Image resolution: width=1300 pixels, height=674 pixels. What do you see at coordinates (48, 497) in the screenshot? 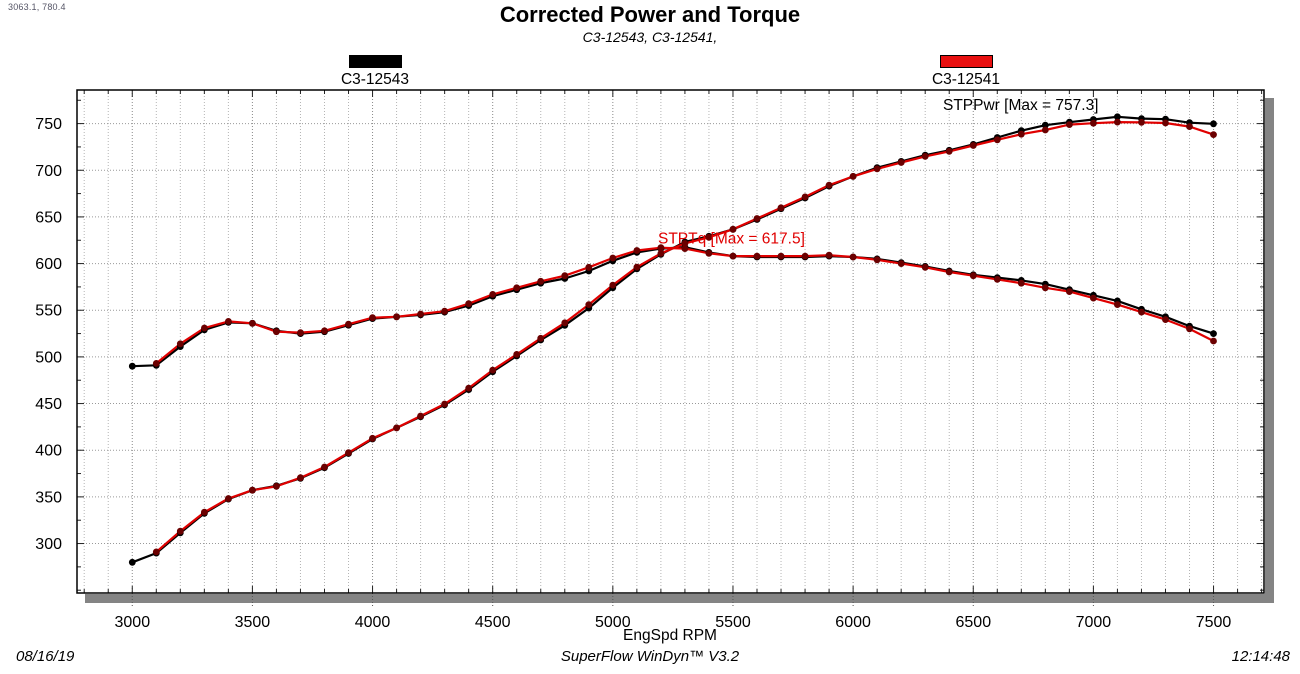
I see `y-tick-label: 350` at bounding box center [48, 497].